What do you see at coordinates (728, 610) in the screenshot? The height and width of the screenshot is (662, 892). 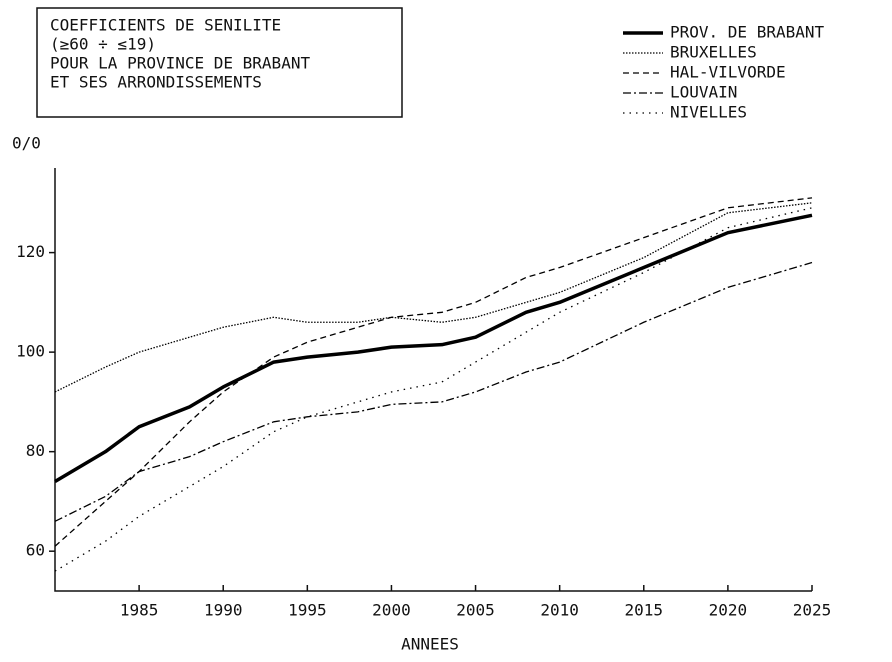 I see `x-tick-label: 2020` at bounding box center [728, 610].